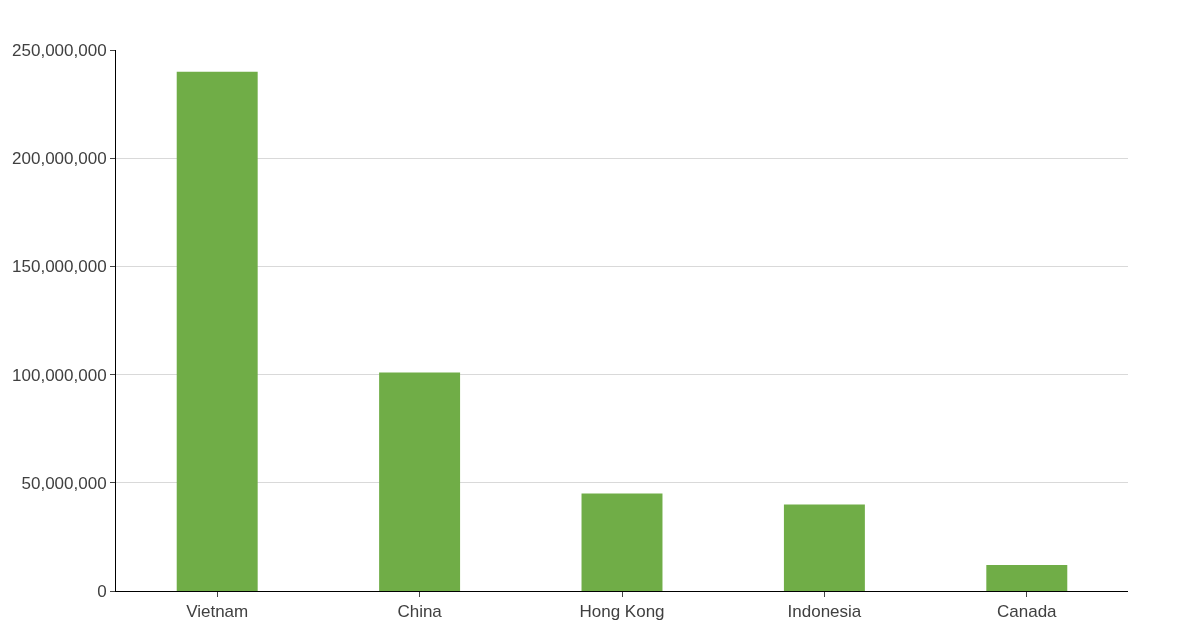  What do you see at coordinates (59, 267) in the screenshot?
I see `y-tick-label: 150,000,000` at bounding box center [59, 267].